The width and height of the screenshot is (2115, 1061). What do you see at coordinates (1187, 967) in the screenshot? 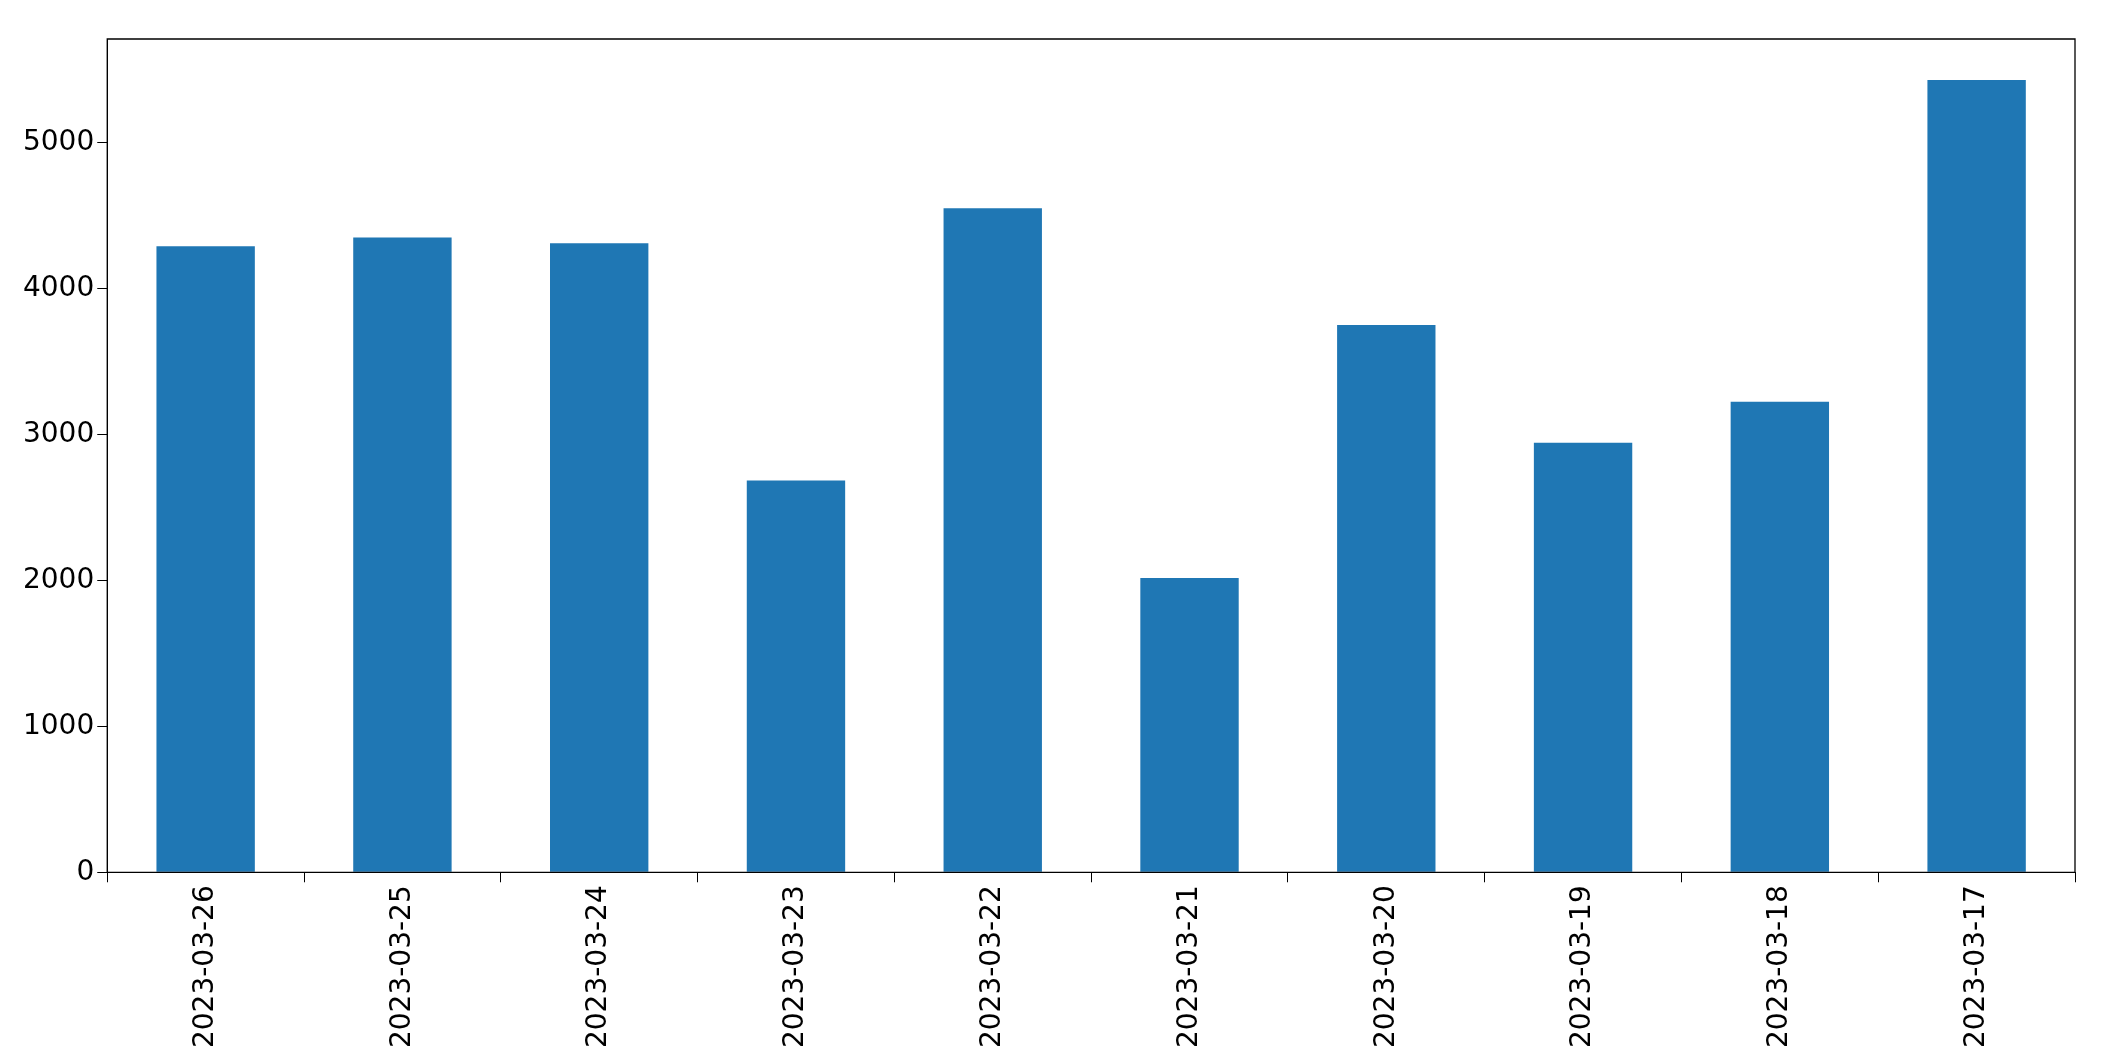
I see `x-tick-label: 2023-03-21` at bounding box center [1187, 967].